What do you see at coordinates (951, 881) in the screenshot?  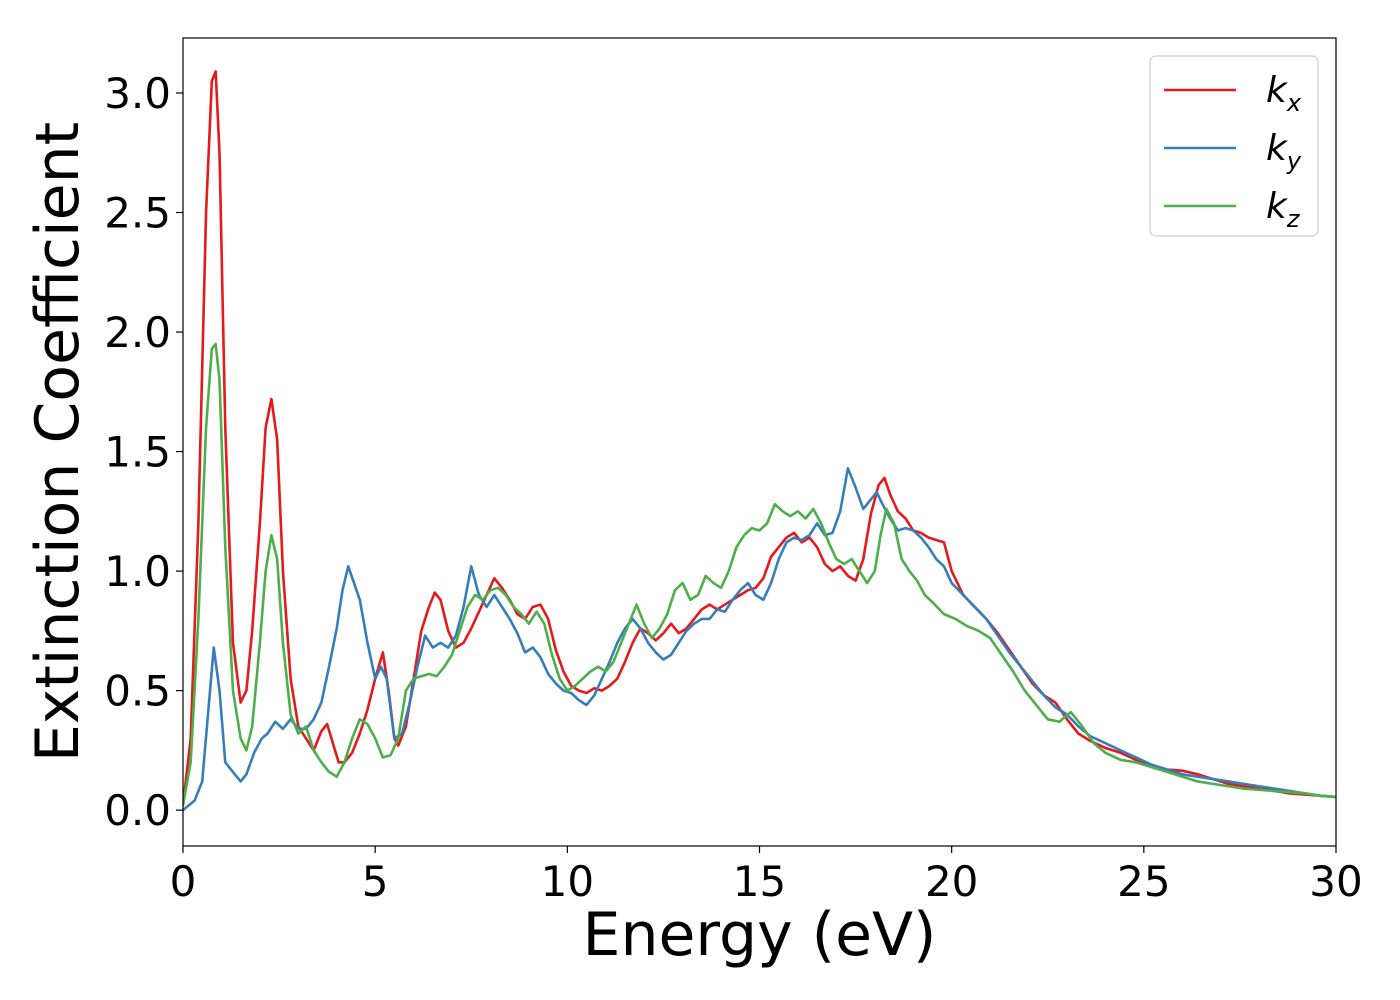 I see `x-tick-label: 20` at bounding box center [951, 881].